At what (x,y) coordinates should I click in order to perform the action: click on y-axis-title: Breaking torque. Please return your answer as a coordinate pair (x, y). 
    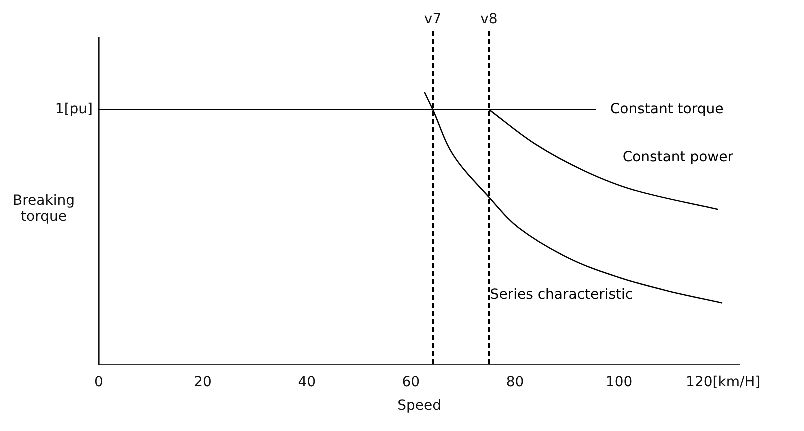
    Looking at the image, I should click on (44, 209).